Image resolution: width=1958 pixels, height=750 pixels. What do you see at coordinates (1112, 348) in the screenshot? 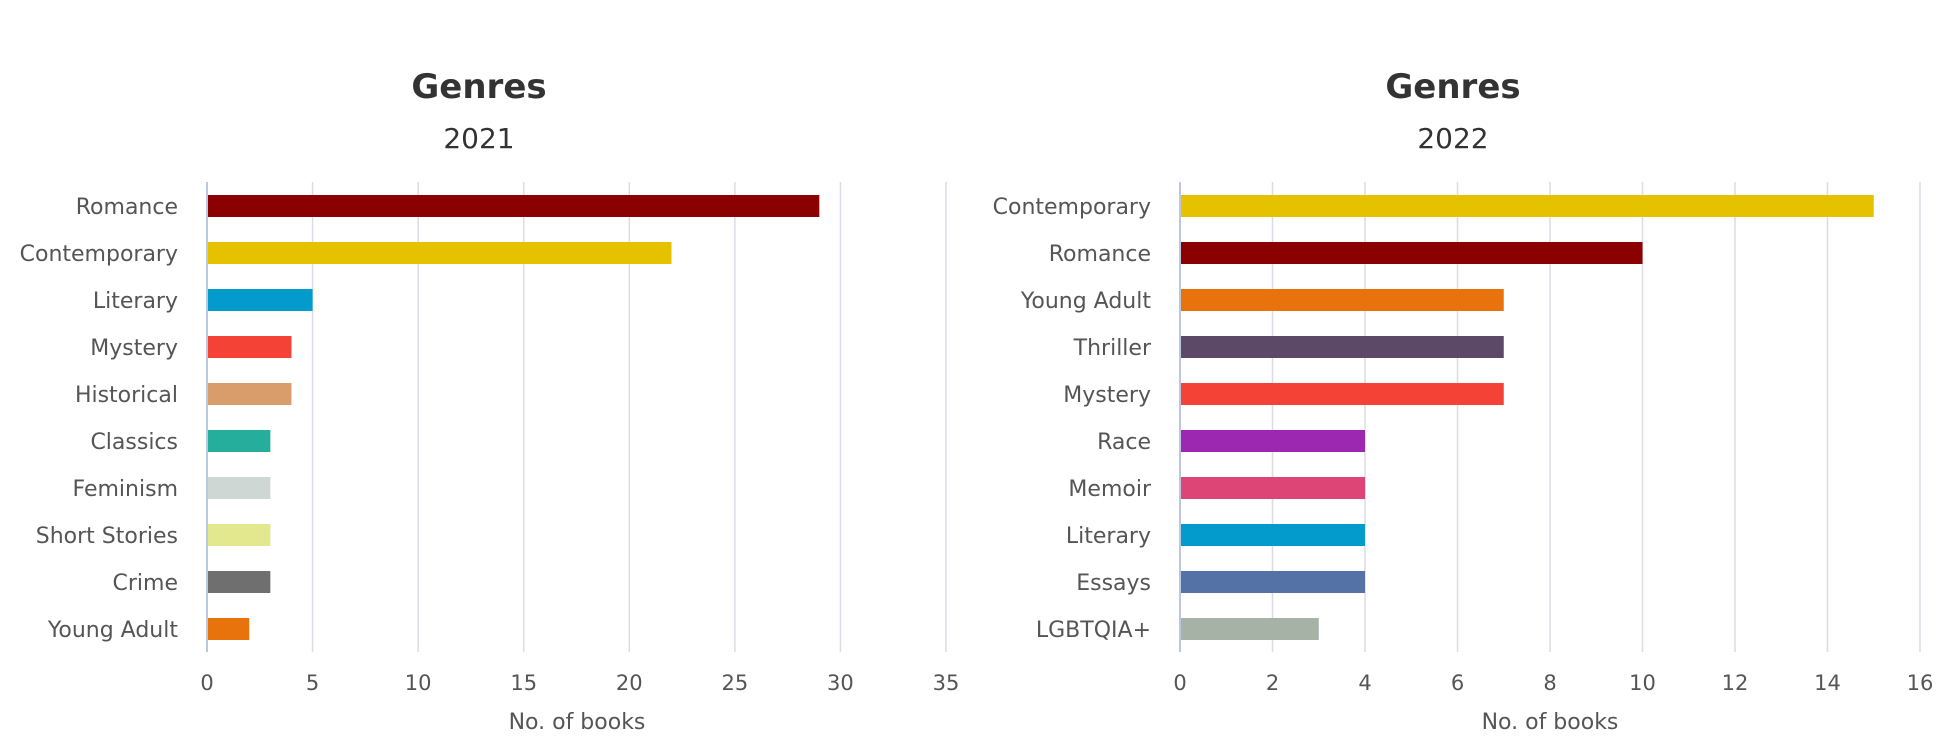
I see `category-label: Thriller` at bounding box center [1112, 348].